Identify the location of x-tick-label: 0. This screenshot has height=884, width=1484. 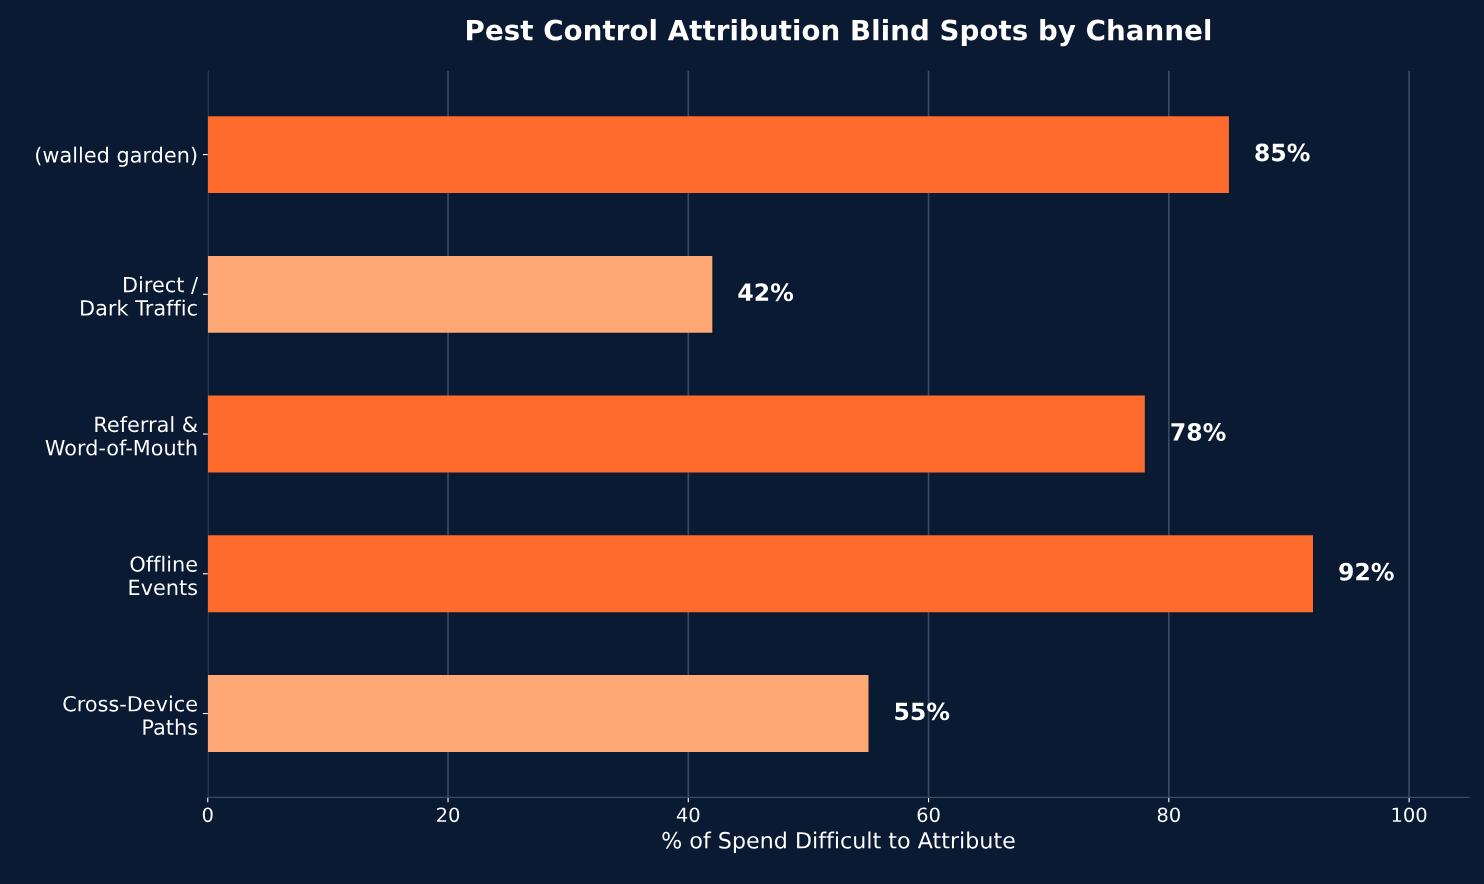
(207, 815).